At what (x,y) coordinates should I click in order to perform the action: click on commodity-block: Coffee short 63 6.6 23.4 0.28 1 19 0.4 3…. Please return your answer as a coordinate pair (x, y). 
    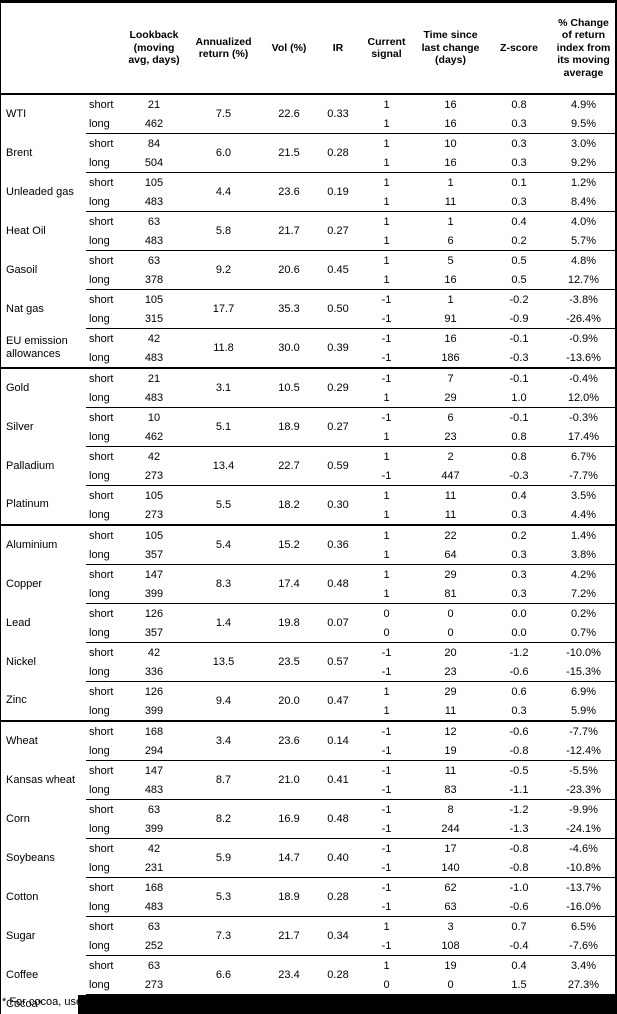
    Looking at the image, I should click on (308, 975).